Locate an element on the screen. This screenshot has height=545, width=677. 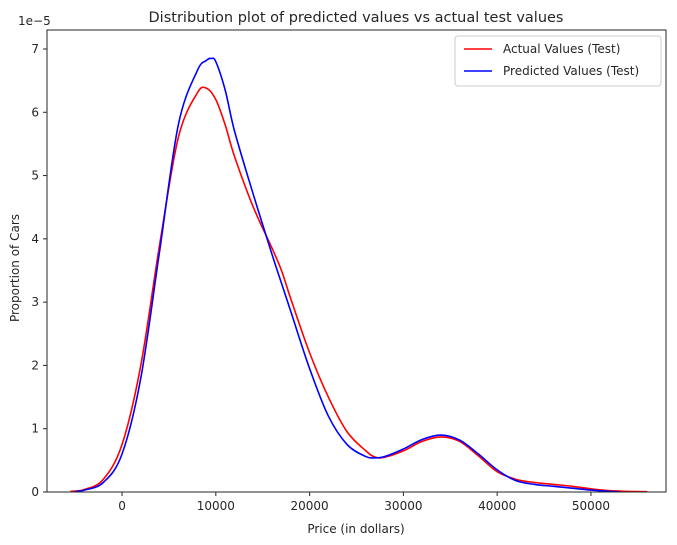
y-tick-label: 5 is located at coordinates (35, 176).